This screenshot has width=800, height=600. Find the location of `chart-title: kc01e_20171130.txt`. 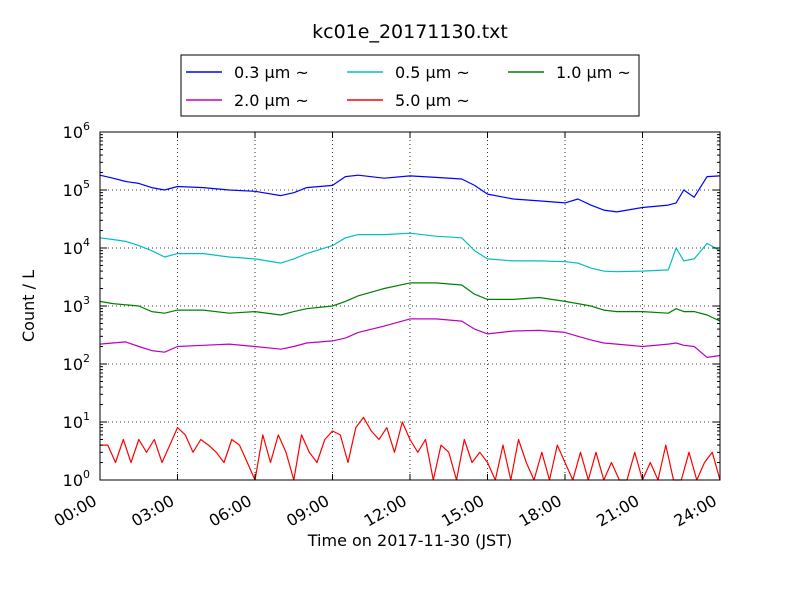

chart-title: kc01e_20171130.txt is located at coordinates (410, 32).